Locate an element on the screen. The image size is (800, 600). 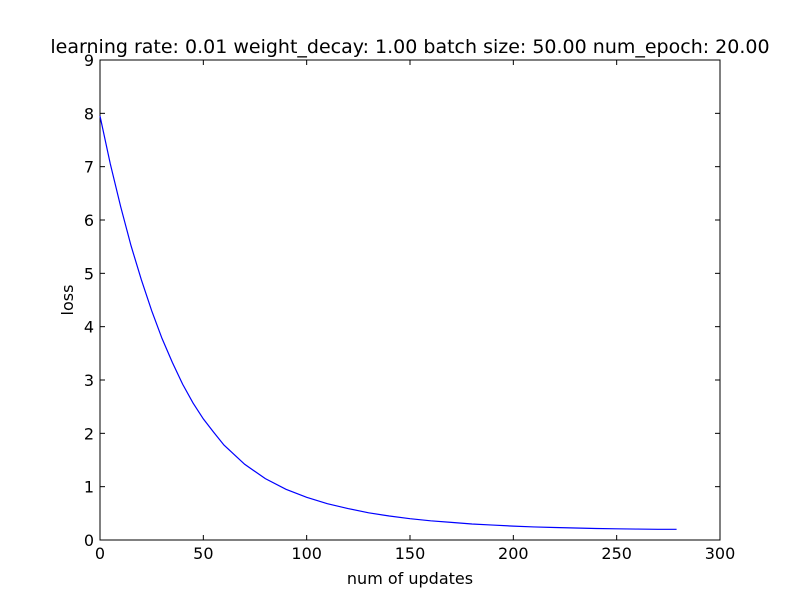
y-tick-label: 6 is located at coordinates (89, 220).